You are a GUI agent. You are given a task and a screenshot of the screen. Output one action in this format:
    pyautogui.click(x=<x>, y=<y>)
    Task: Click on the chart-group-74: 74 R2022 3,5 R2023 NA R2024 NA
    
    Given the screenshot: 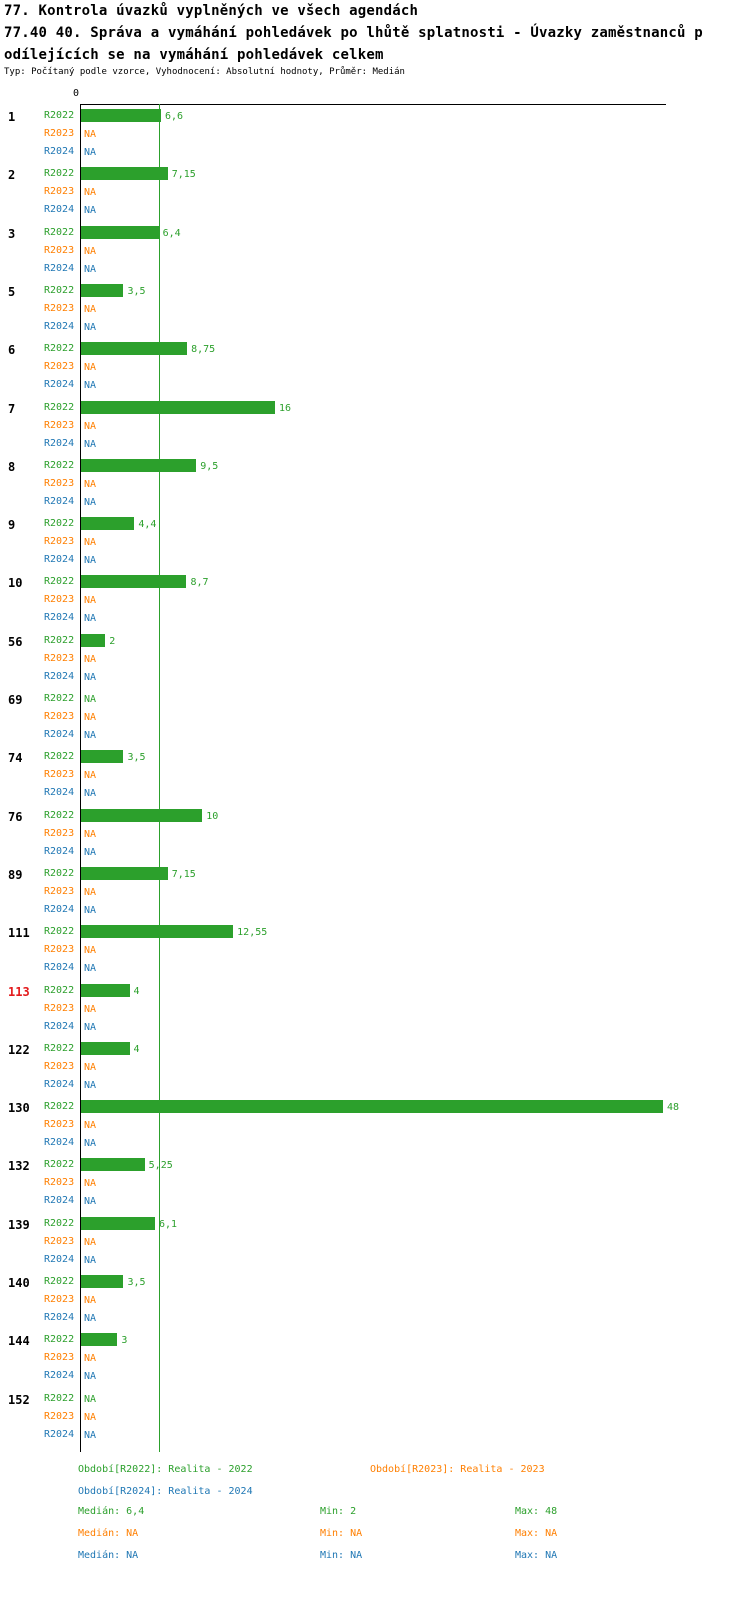 What is the action you would take?
    pyautogui.click(x=375, y=777)
    